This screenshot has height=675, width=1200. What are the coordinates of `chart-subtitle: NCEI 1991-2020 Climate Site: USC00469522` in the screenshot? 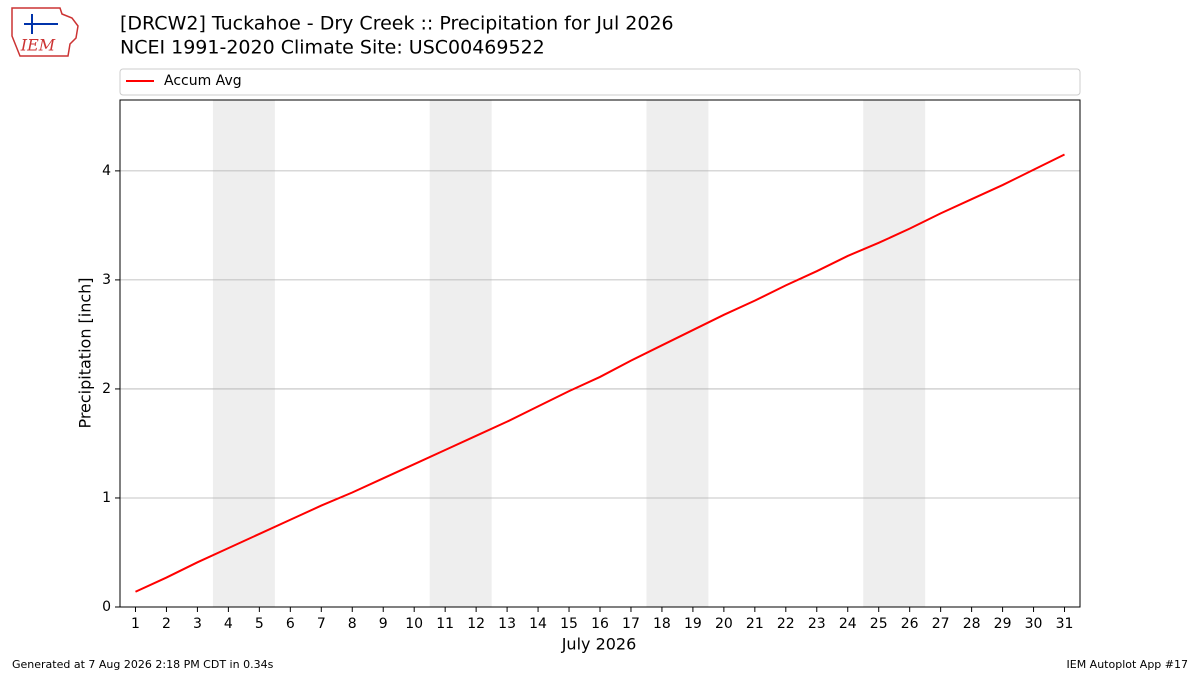 It's located at (332, 48).